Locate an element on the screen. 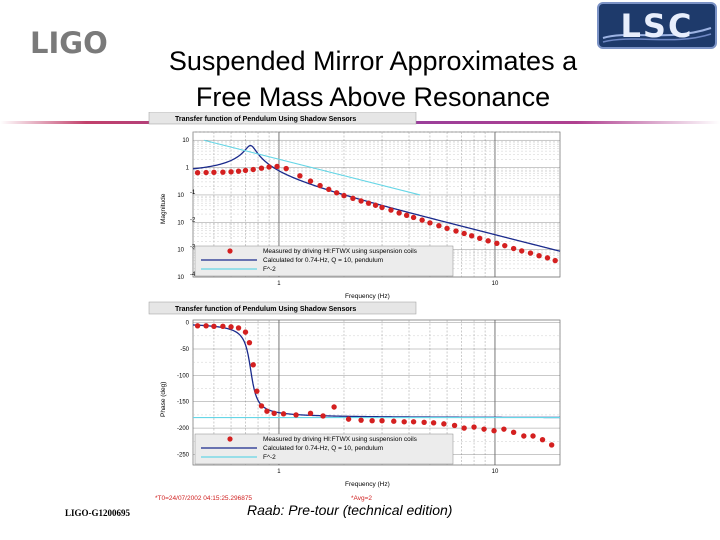 Image resolution: width=720 pixels, height=540 pixels. slide-title-line-1: Suspended Mirror Approximates a is located at coordinates (373, 61).